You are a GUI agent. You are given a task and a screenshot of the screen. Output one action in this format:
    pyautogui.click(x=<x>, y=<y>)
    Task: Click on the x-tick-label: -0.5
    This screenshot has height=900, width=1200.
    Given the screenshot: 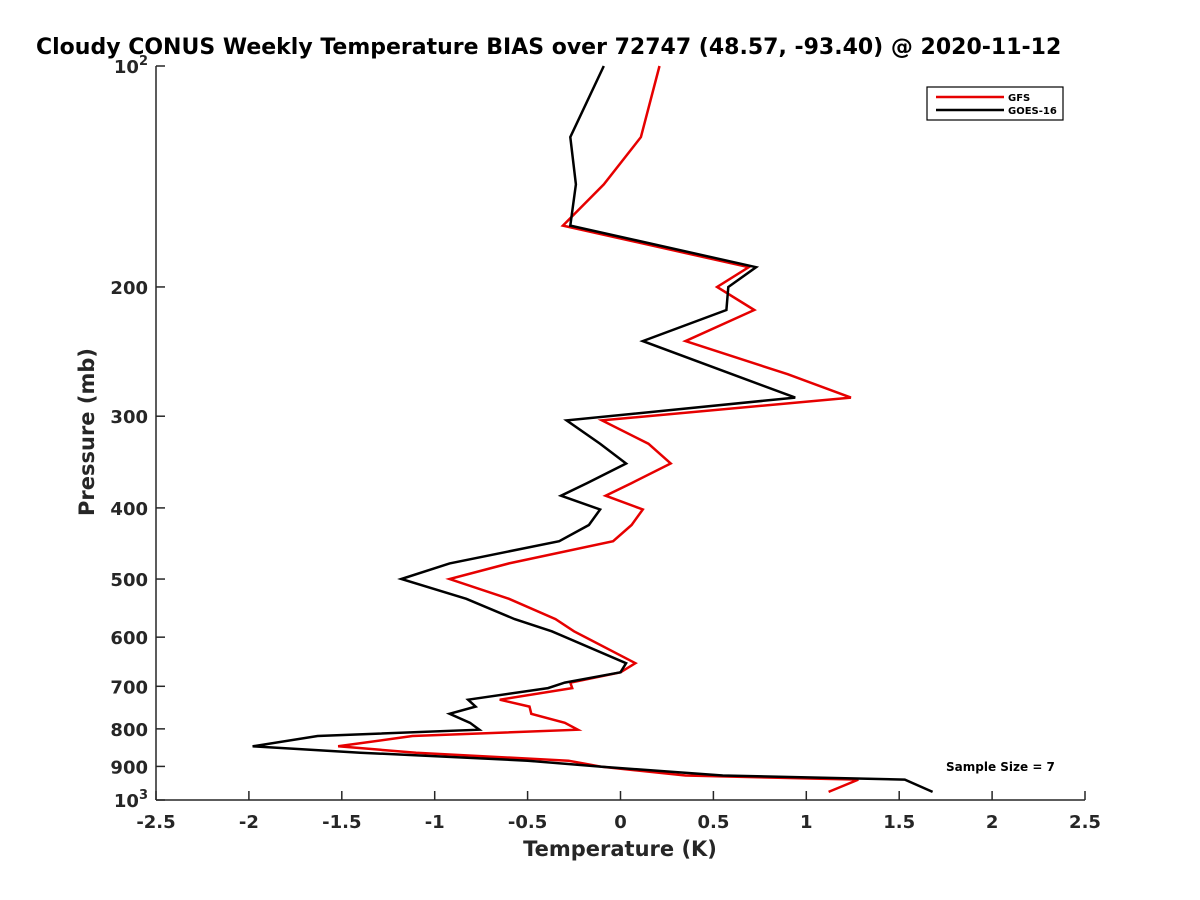 What is the action you would take?
    pyautogui.click(x=527, y=822)
    